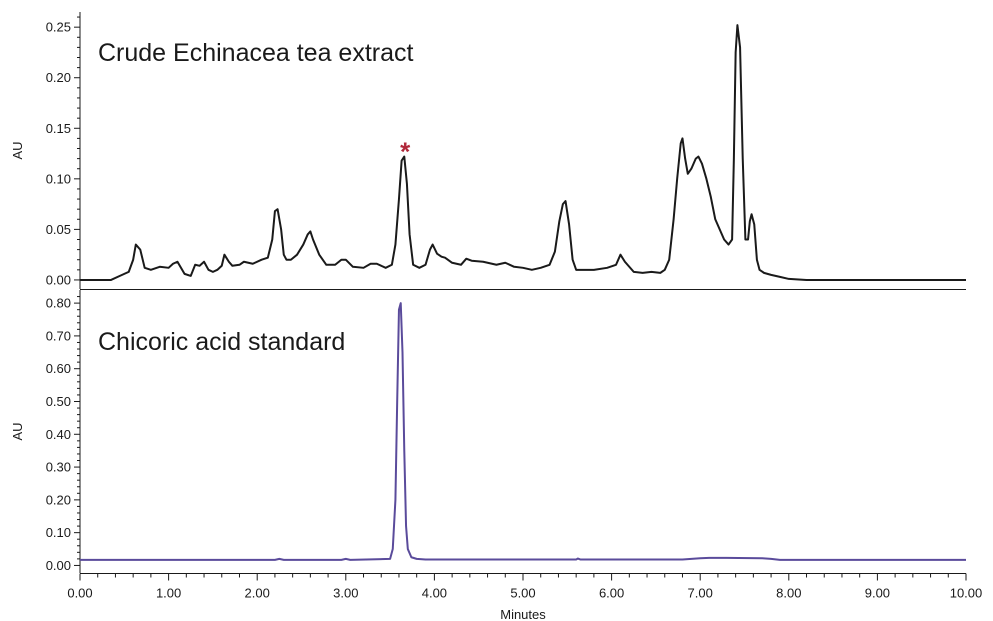  What do you see at coordinates (256, 53) in the screenshot?
I see `panel-title: Crude Echinacea tea extract` at bounding box center [256, 53].